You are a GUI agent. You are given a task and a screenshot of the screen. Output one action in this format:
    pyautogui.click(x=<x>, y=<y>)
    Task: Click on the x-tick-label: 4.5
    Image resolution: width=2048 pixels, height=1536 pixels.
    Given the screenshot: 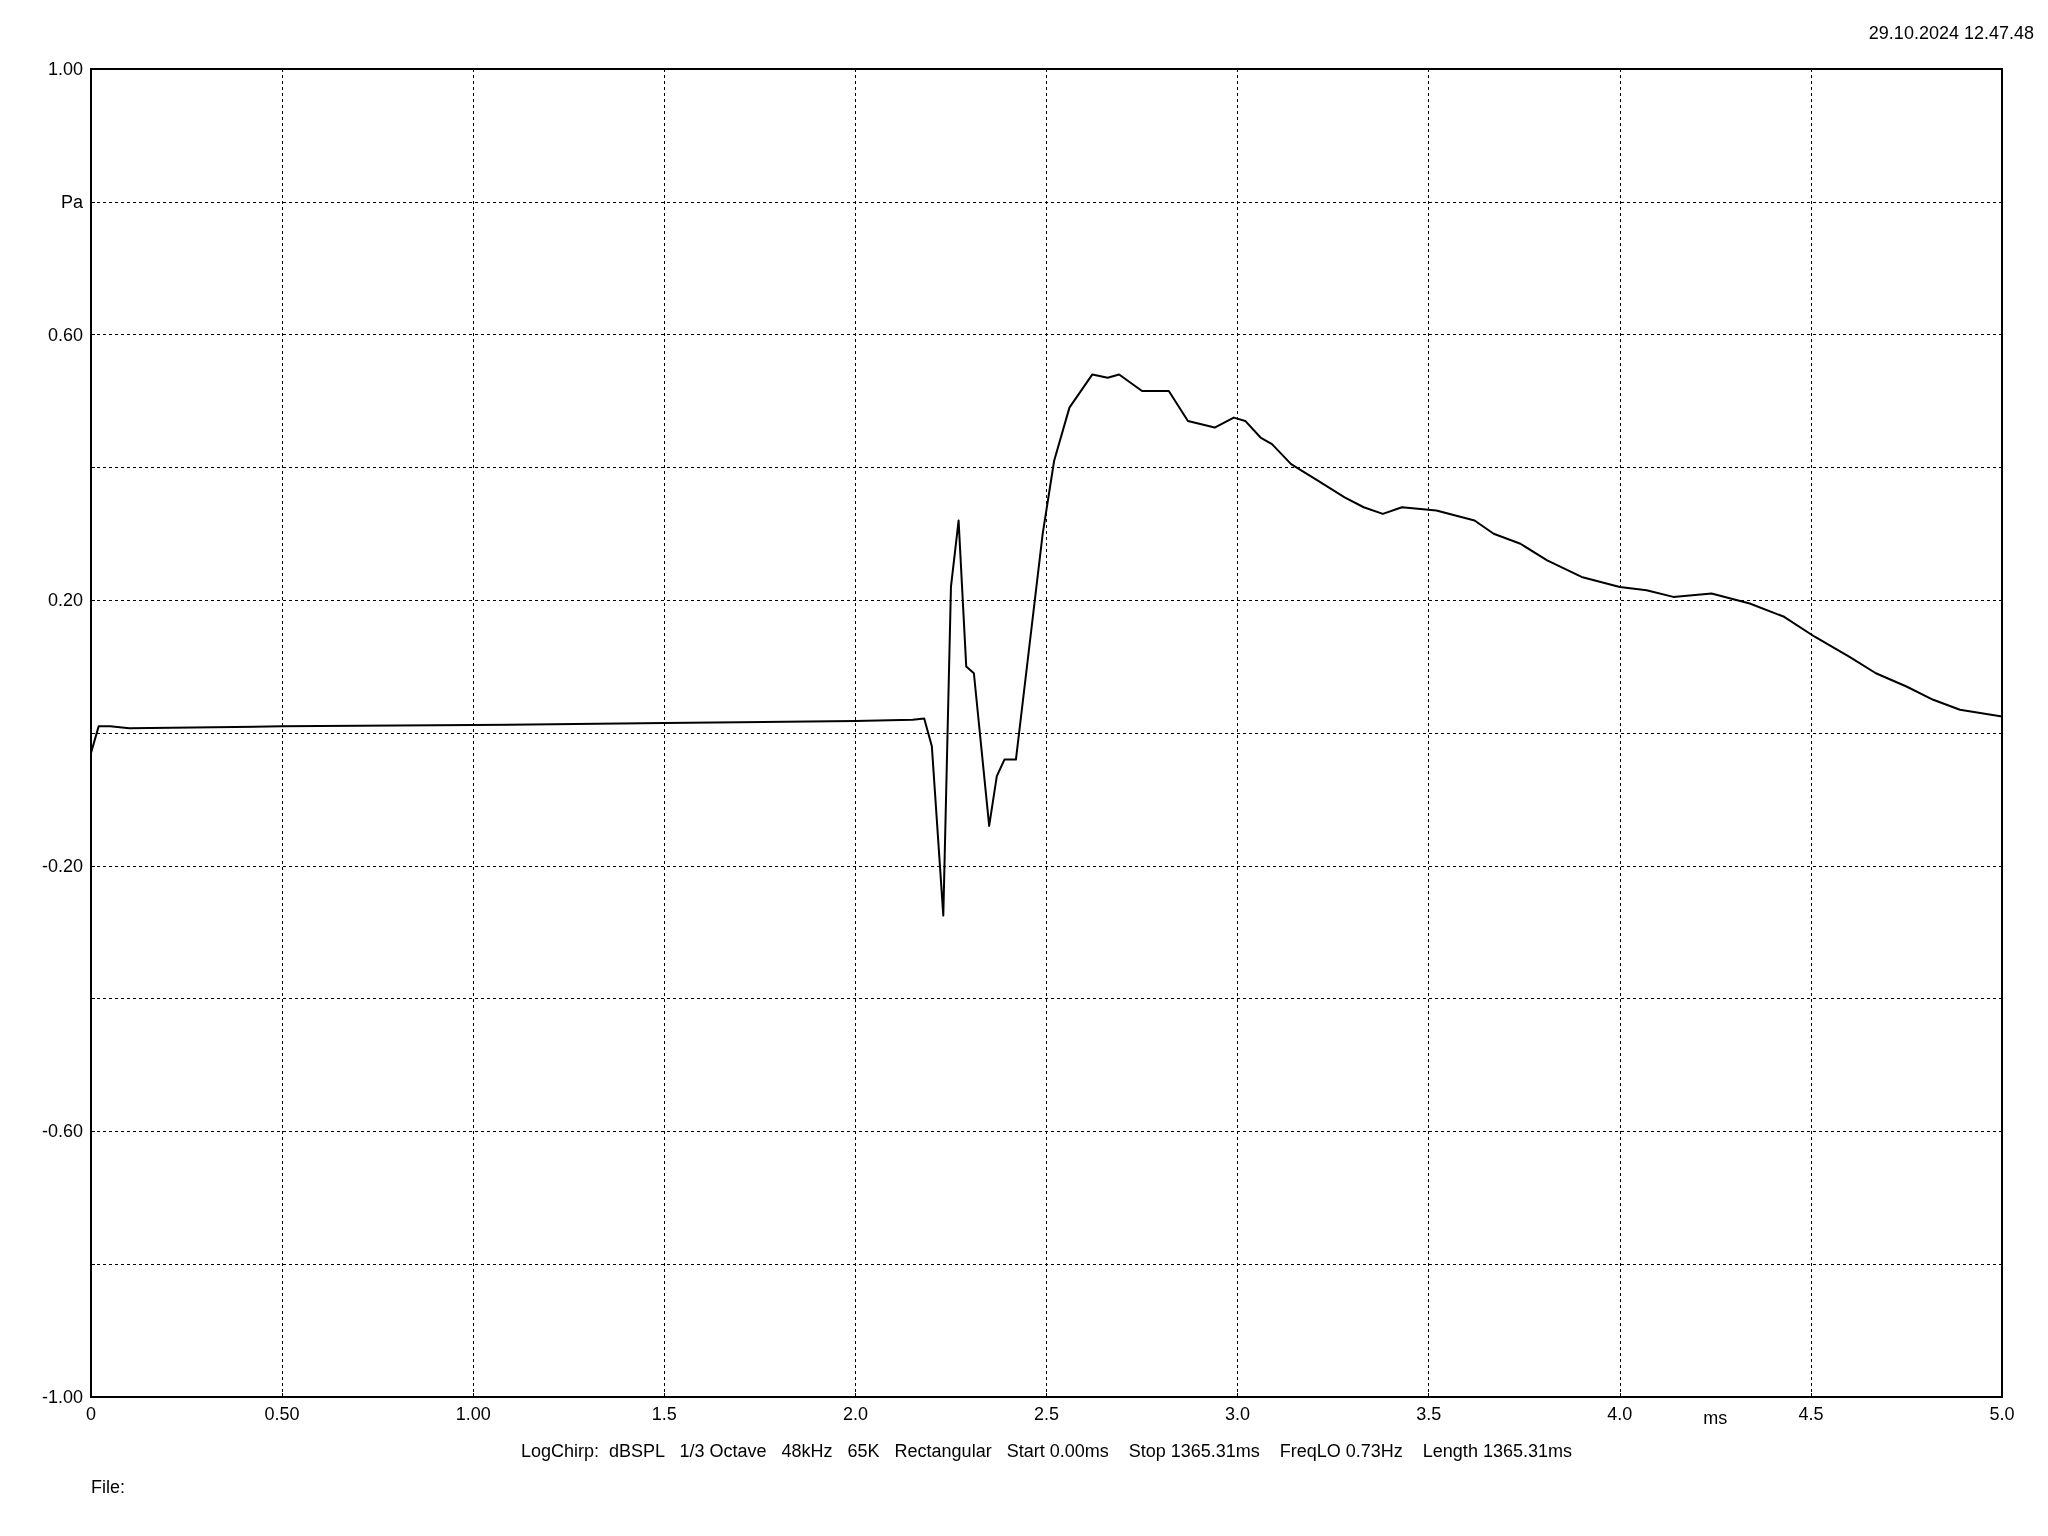 What is the action you would take?
    pyautogui.click(x=1811, y=1414)
    